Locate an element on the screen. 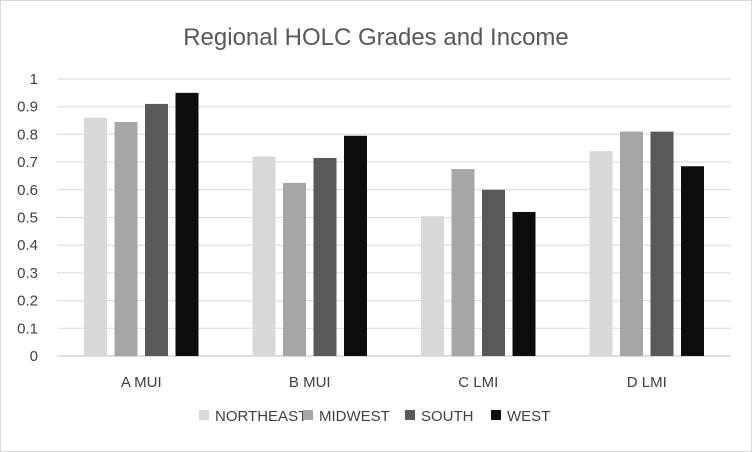 This screenshot has width=752, height=452. y-tick-label: 0.1 is located at coordinates (27, 328).